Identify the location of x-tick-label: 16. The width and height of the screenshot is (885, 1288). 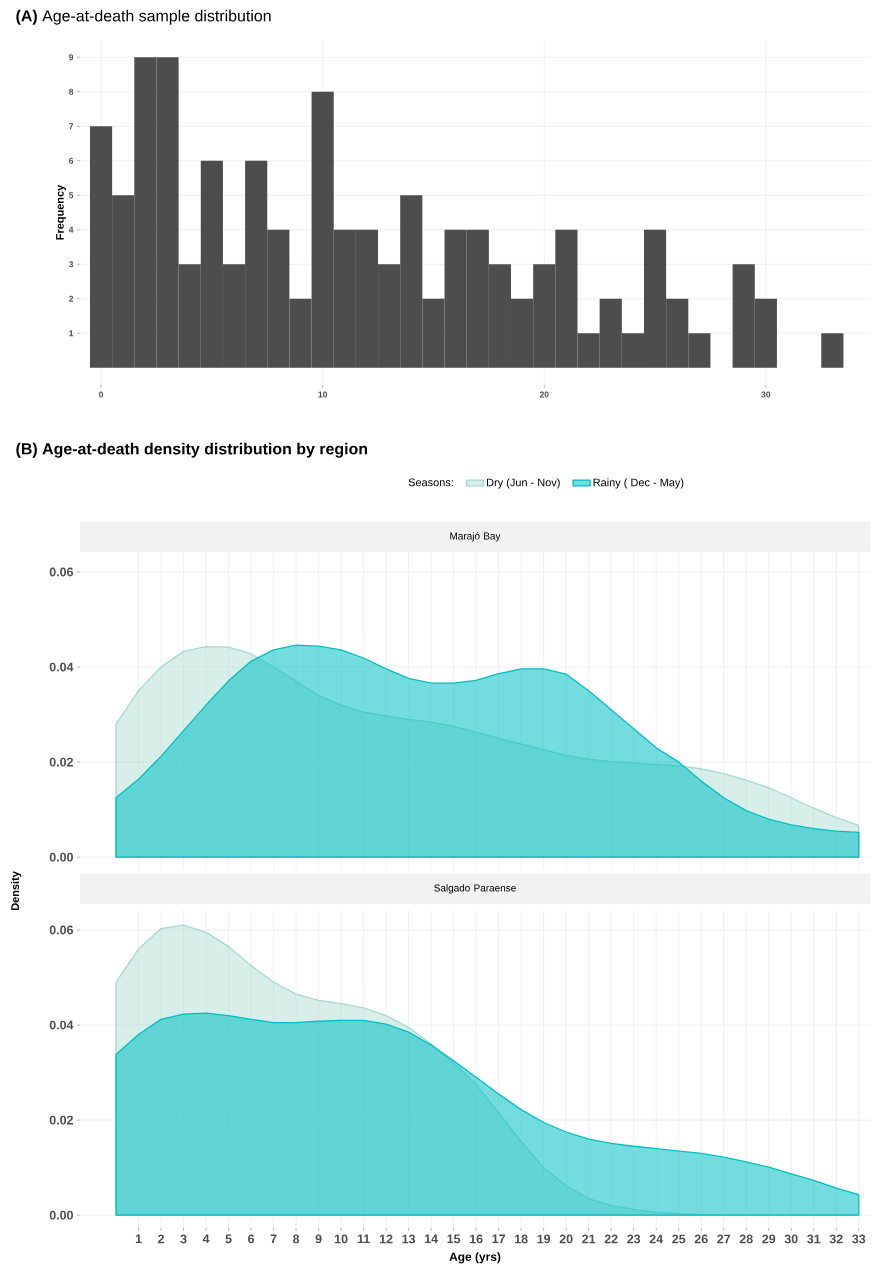
(476, 1239).